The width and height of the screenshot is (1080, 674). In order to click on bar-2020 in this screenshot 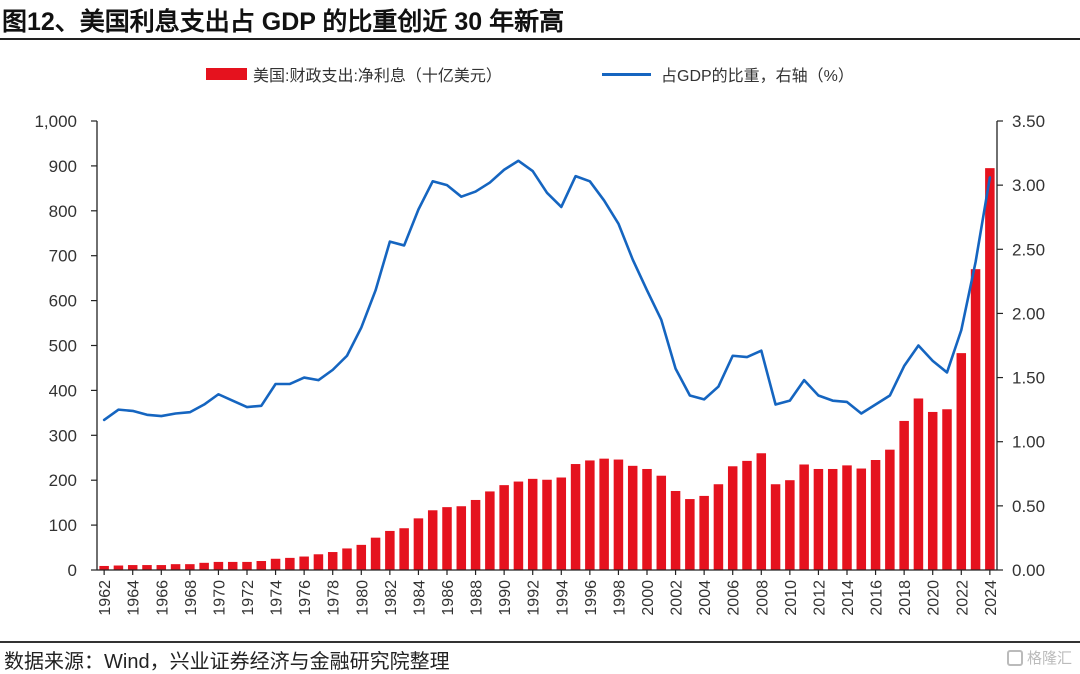, I will do `click(933, 491)`.